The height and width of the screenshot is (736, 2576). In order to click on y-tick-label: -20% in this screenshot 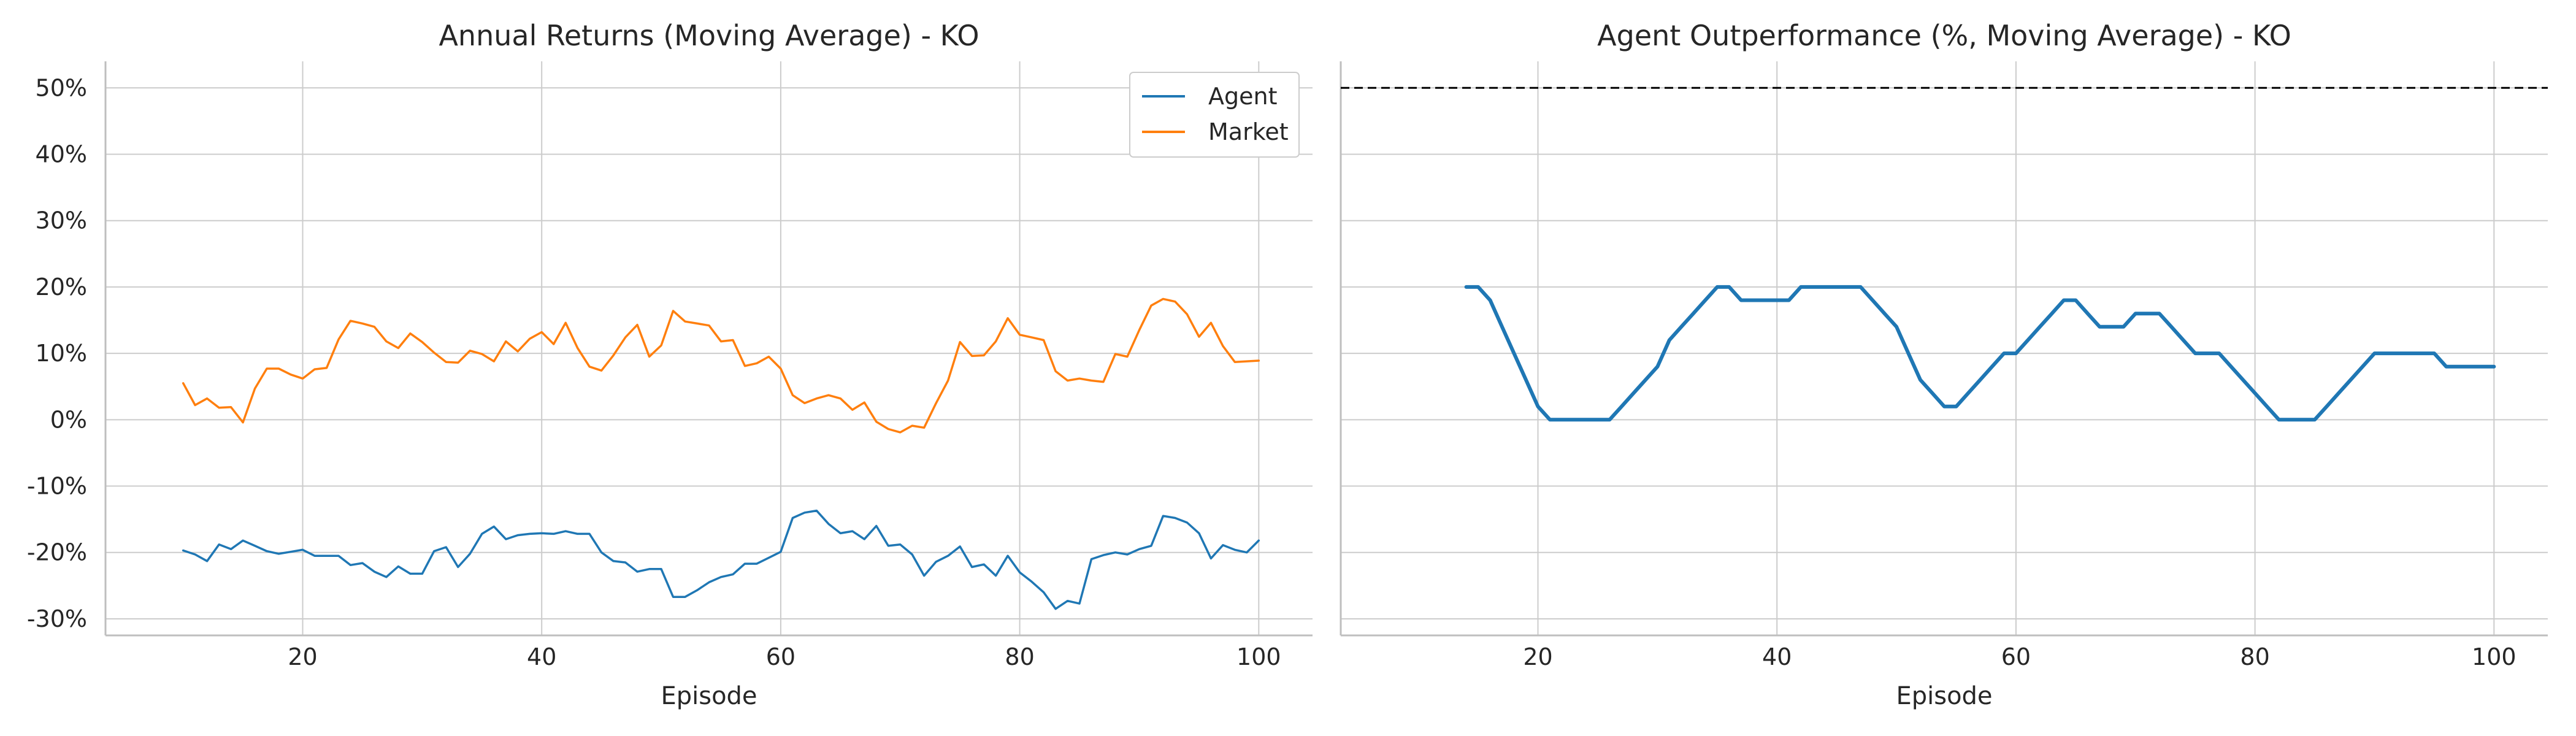, I will do `click(57, 552)`.